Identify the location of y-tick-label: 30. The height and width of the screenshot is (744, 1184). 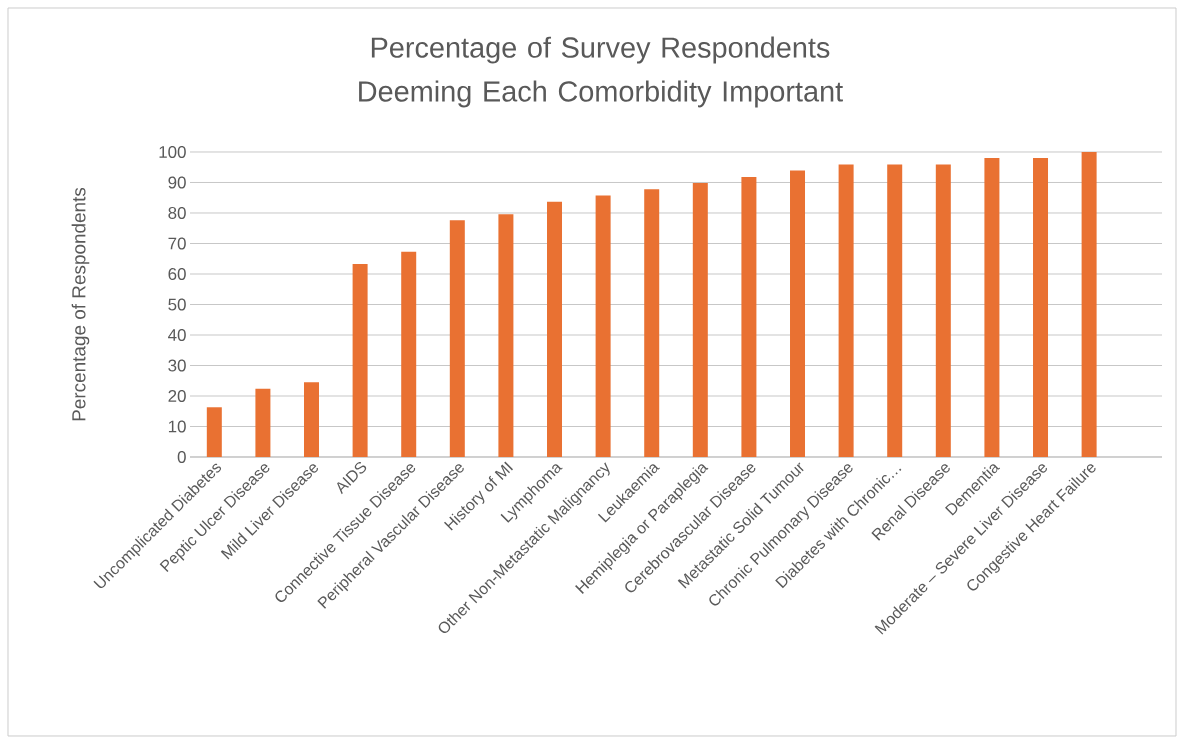
(177, 365).